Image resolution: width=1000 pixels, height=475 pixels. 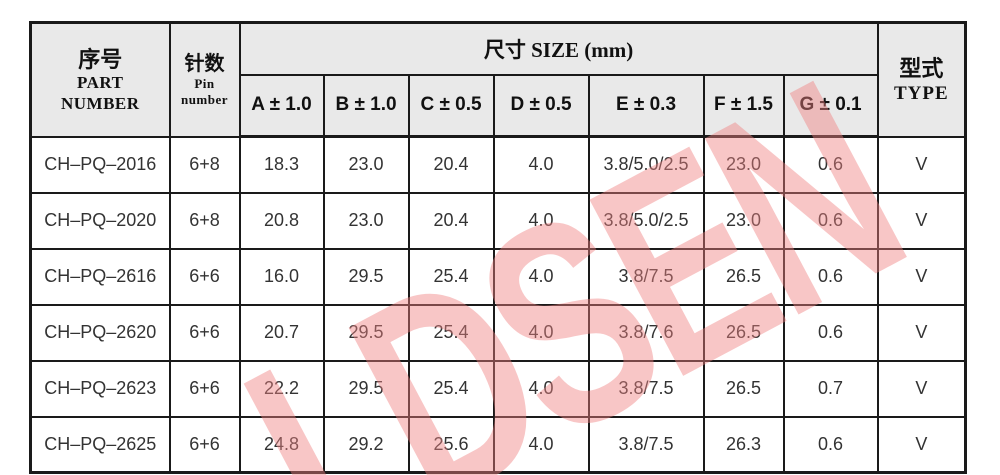 What do you see at coordinates (281, 276) in the screenshot?
I see `cell-dim-a: 16.0` at bounding box center [281, 276].